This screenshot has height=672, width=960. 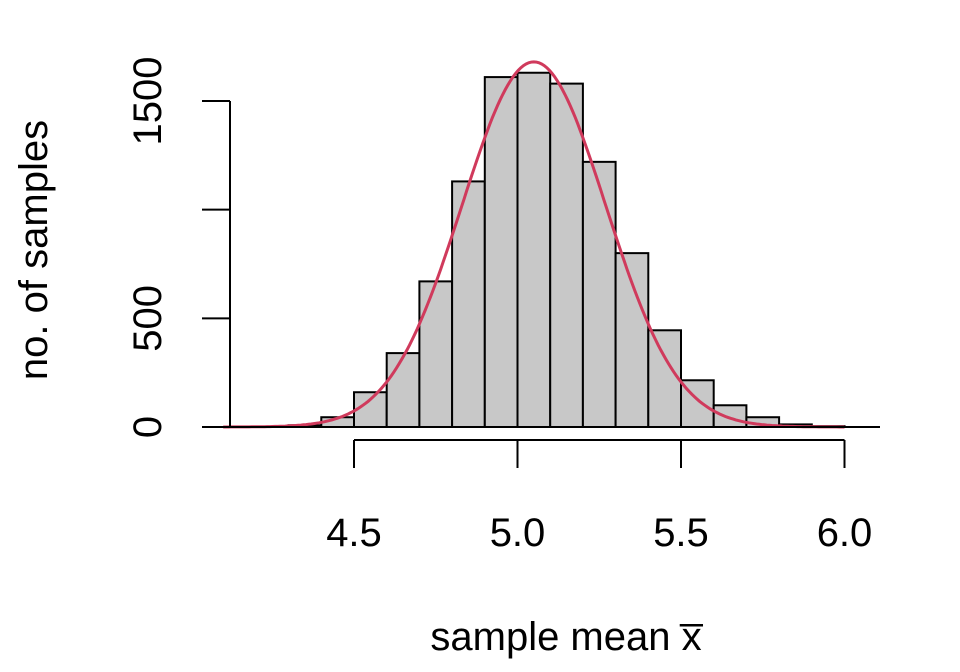 What do you see at coordinates (354, 533) in the screenshot?
I see `x-tick-label: 4.5` at bounding box center [354, 533].